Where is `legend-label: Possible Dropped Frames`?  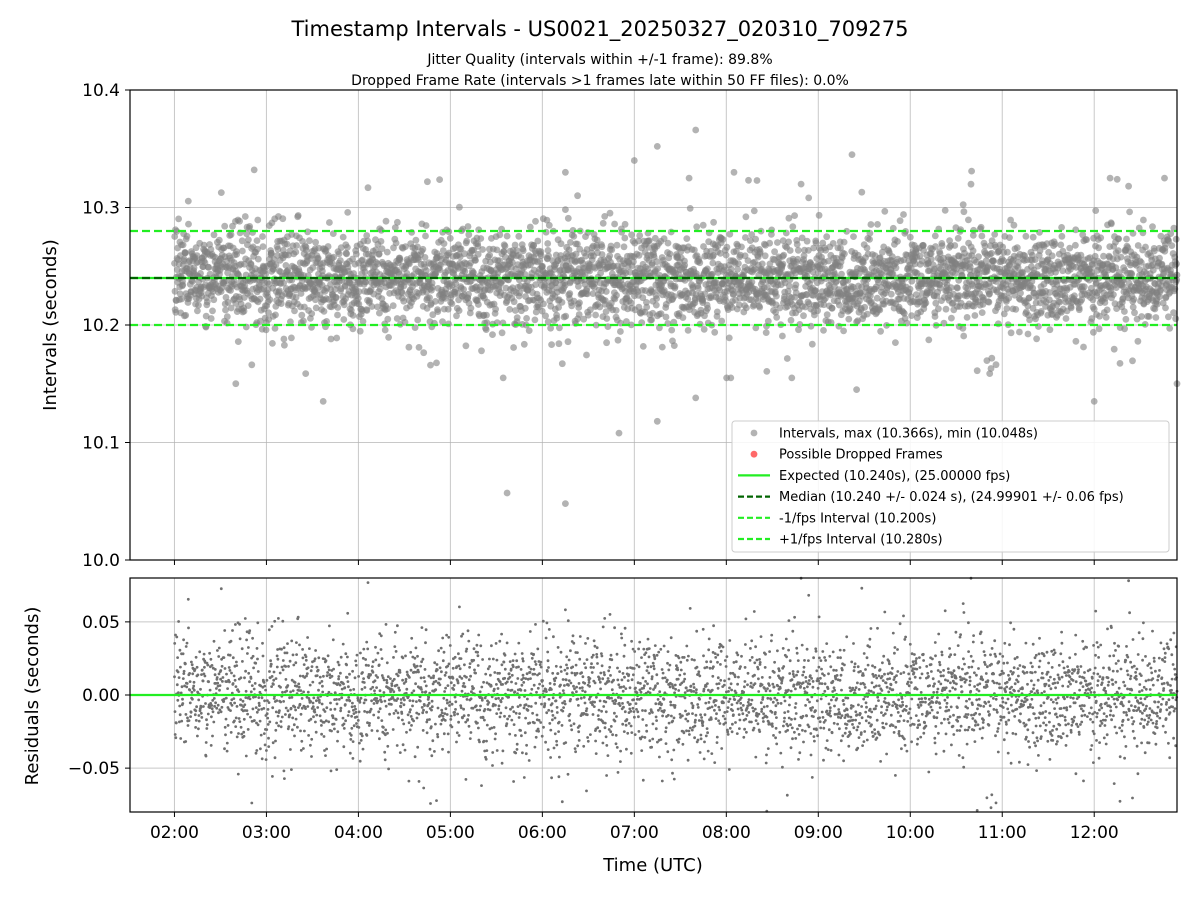 legend-label: Possible Dropped Frames is located at coordinates (861, 455).